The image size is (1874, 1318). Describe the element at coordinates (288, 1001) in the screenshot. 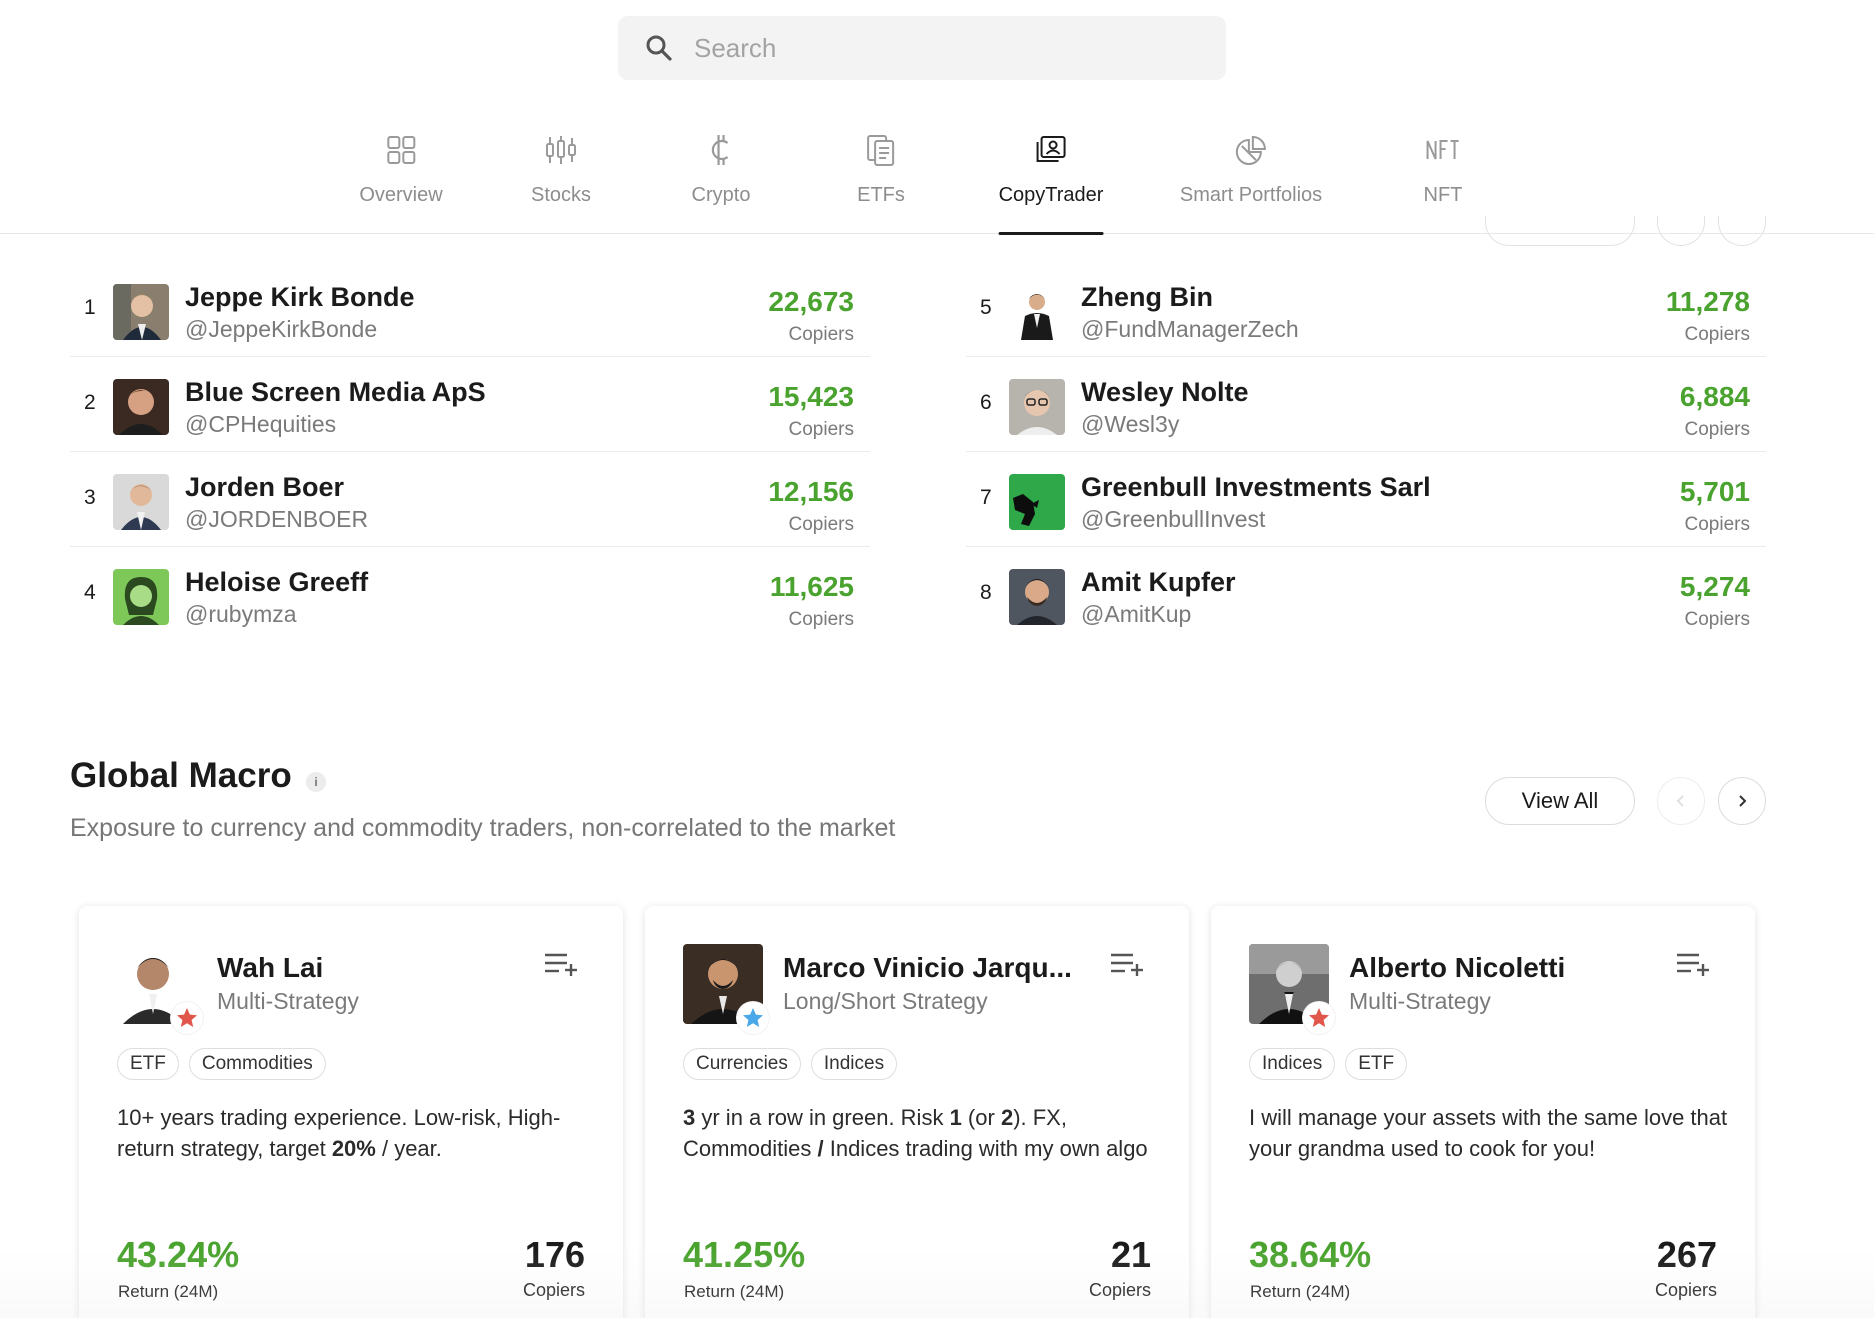

I see `trader-strategy: Multi-Strategy` at that location.